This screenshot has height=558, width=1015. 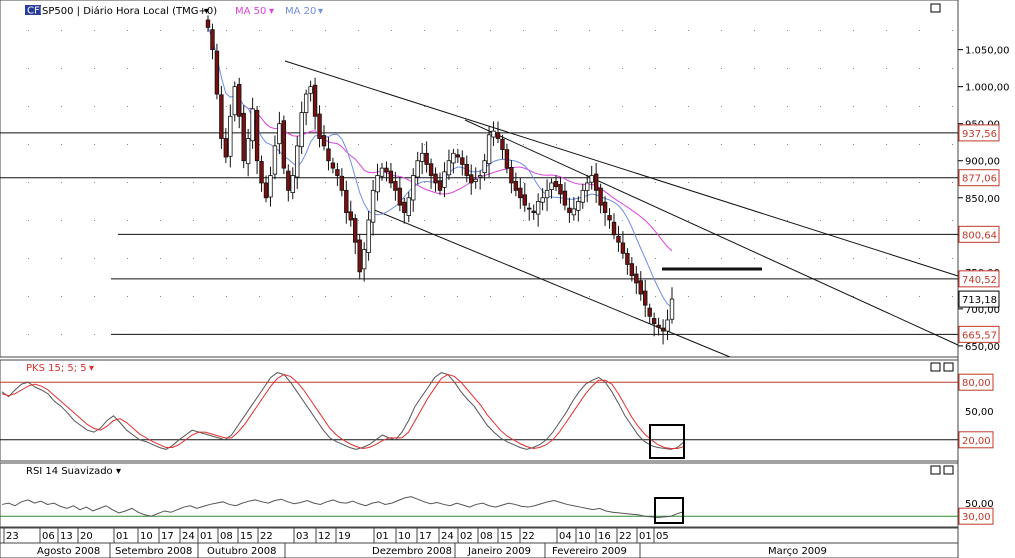 What do you see at coordinates (935, 367) in the screenshot?
I see `pks-minimize-icon` at bounding box center [935, 367].